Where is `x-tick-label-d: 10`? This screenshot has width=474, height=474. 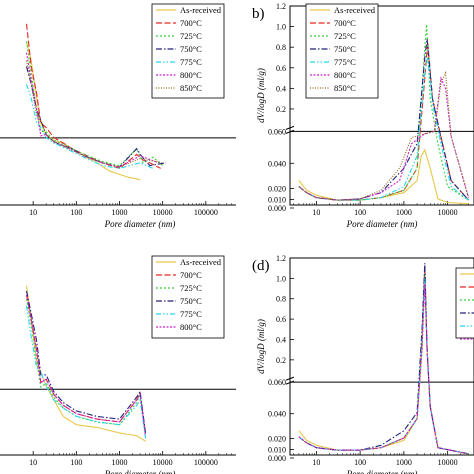
x-tick-label-d: 10 is located at coordinates (316, 462).